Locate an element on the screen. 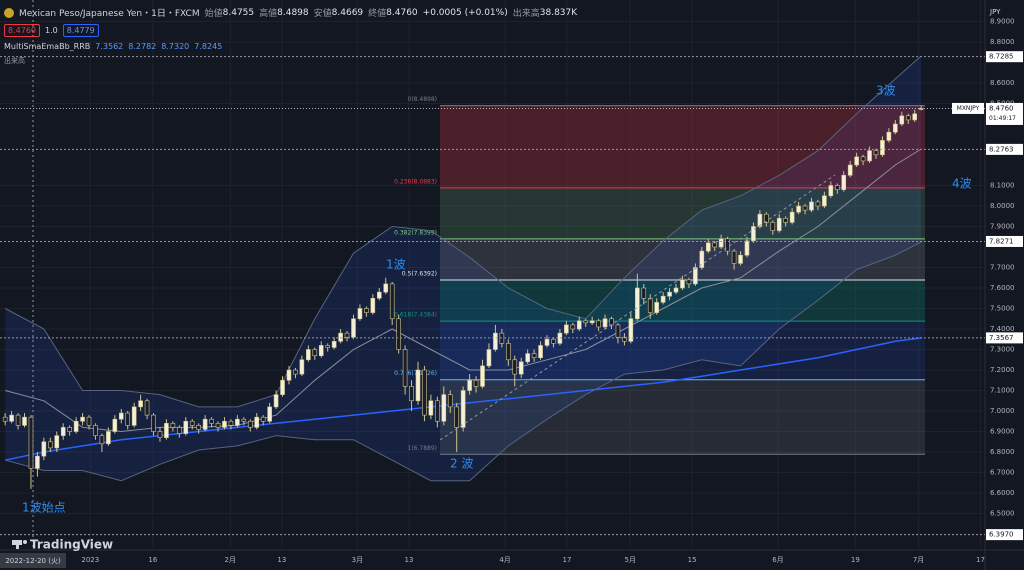  annotation: 2 波 is located at coordinates (461, 464).